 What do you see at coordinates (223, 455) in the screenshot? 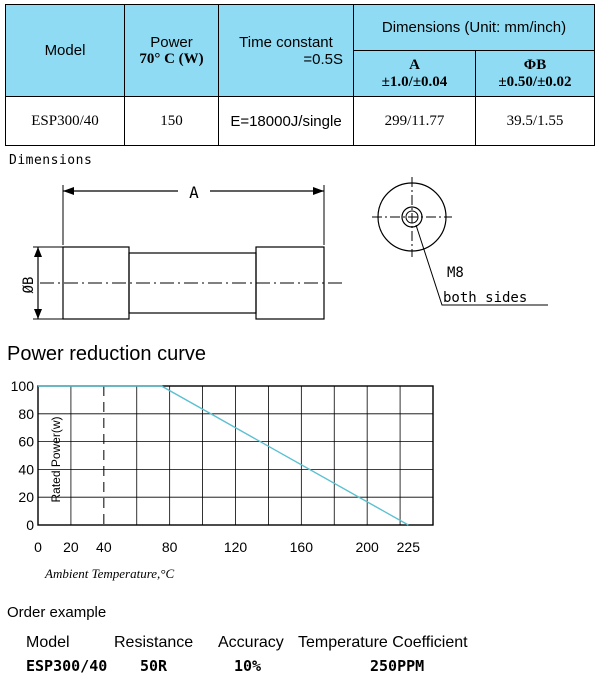
I see `series-line` at bounding box center [223, 455].